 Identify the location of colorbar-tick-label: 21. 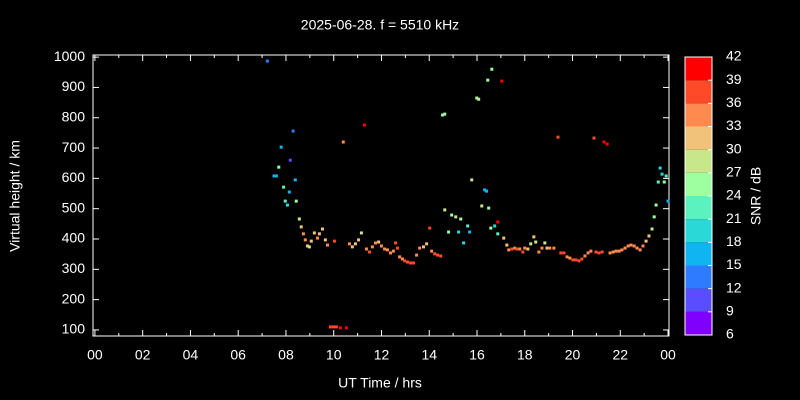
(734, 218).